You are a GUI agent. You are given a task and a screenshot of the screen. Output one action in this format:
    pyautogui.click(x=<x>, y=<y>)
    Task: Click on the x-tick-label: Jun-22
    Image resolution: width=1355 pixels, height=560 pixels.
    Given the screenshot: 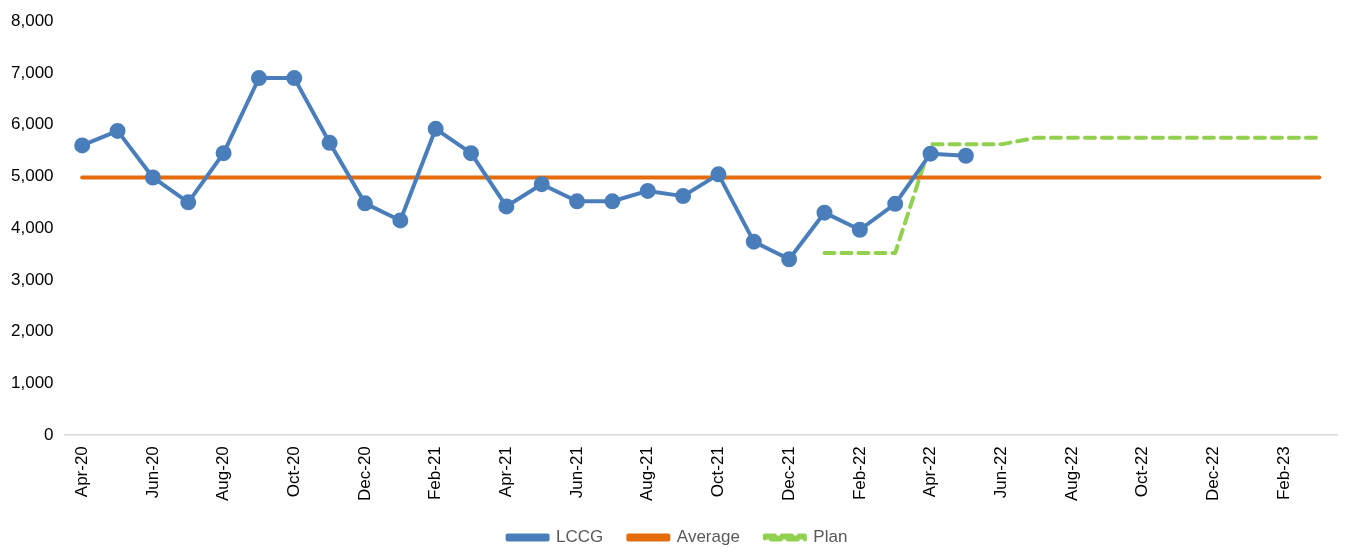 What is the action you would take?
    pyautogui.click(x=1000, y=472)
    